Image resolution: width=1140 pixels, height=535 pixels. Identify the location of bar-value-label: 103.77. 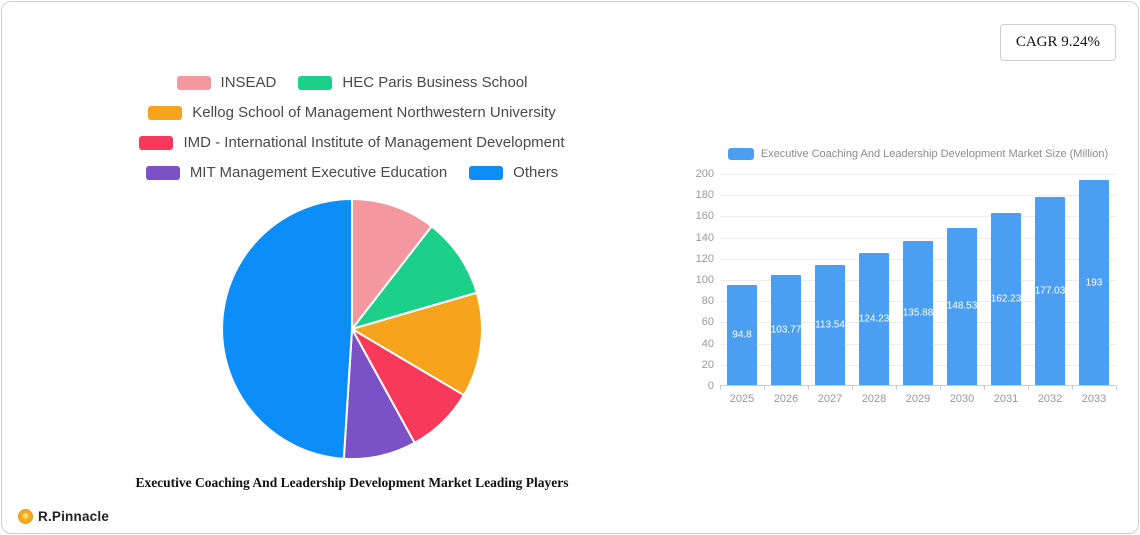
(786, 330).